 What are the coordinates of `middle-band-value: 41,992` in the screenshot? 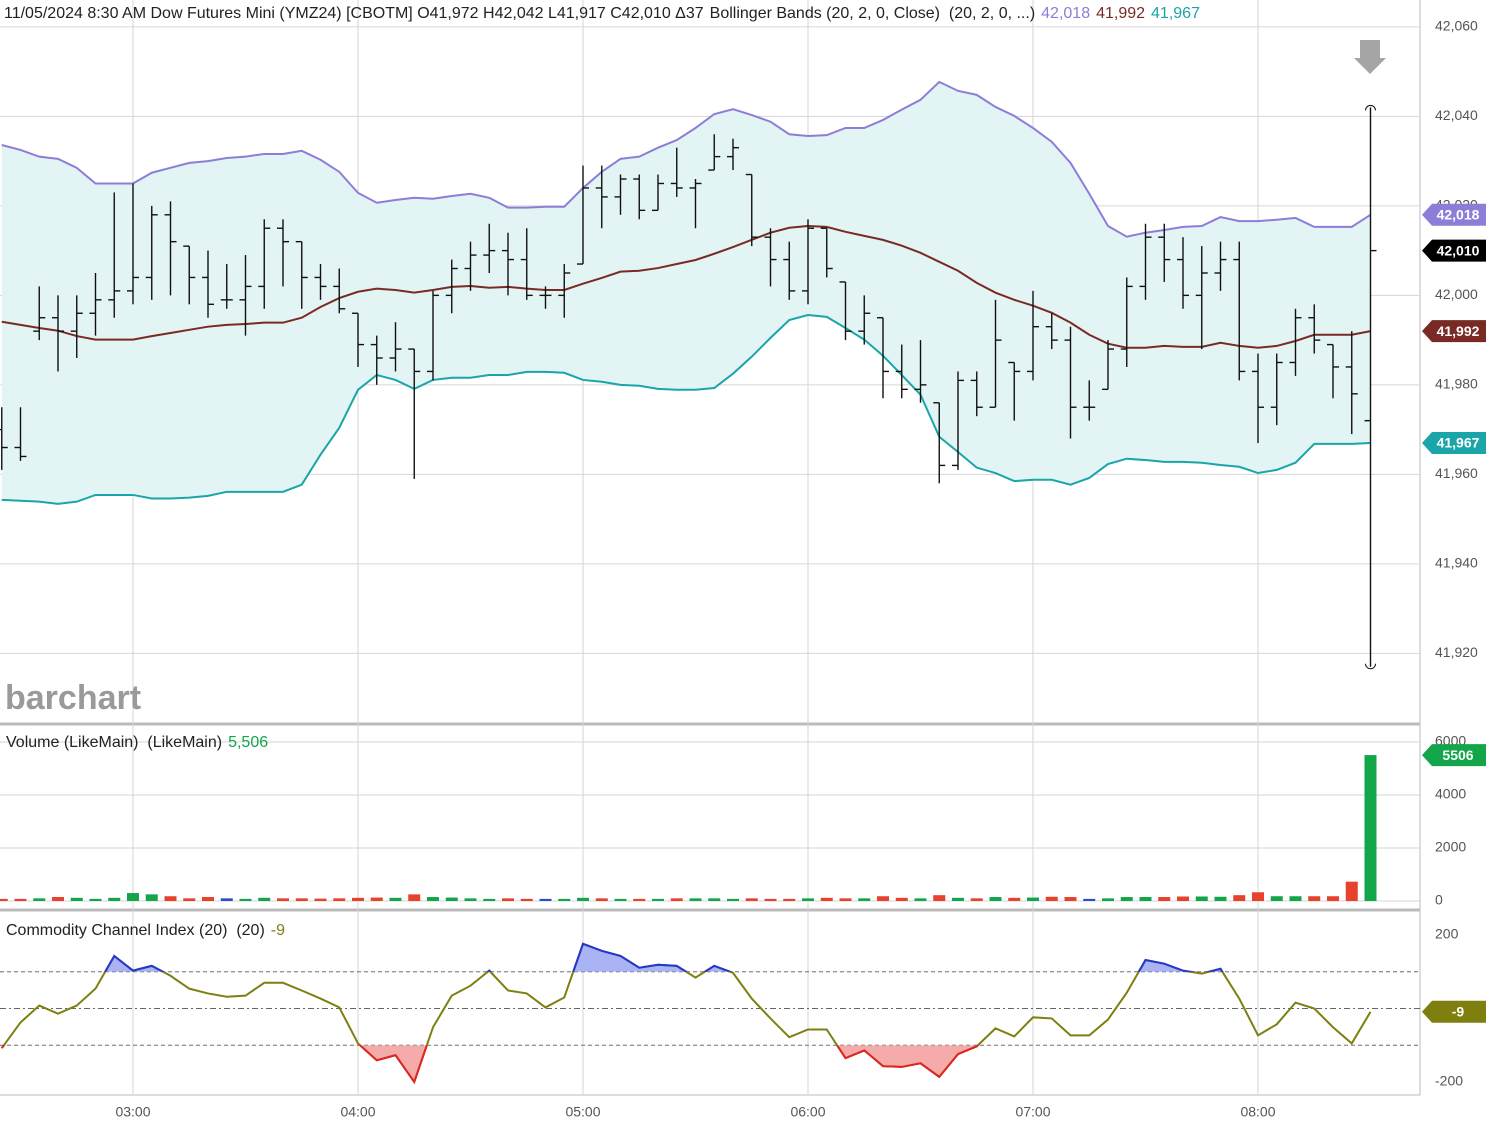 It's located at (1120, 13).